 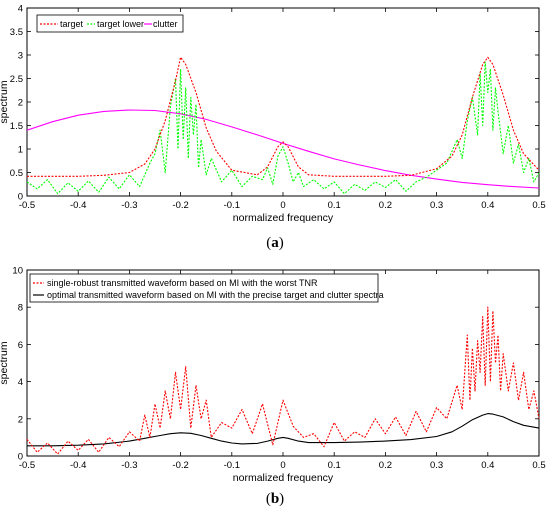 I want to click on x-tick-label-b-9: 0.4, so click(x=487, y=465).